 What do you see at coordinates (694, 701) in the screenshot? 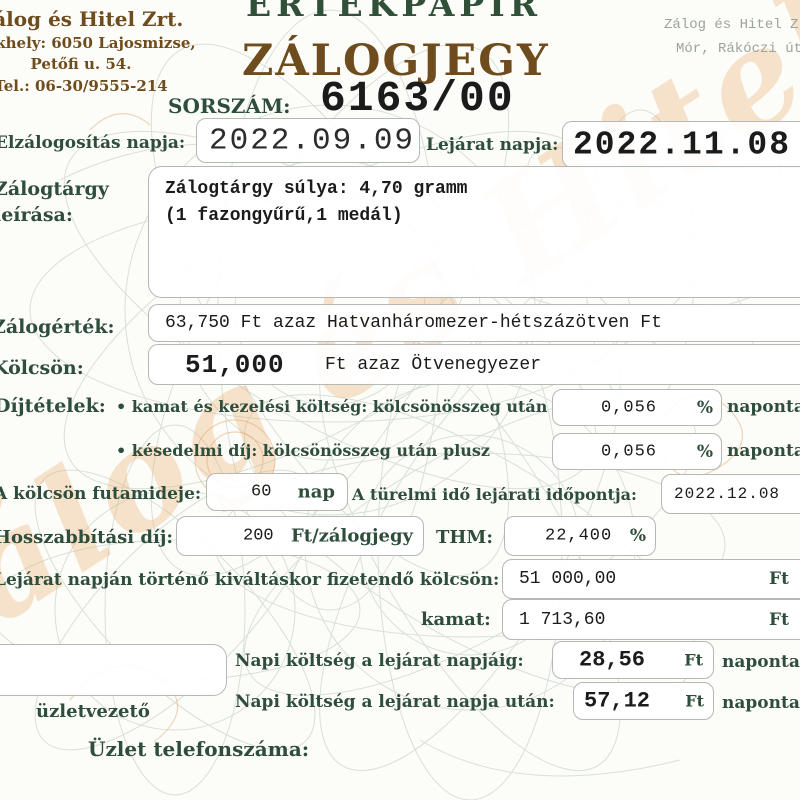
I see `daily-after-unit: Ft` at bounding box center [694, 701].